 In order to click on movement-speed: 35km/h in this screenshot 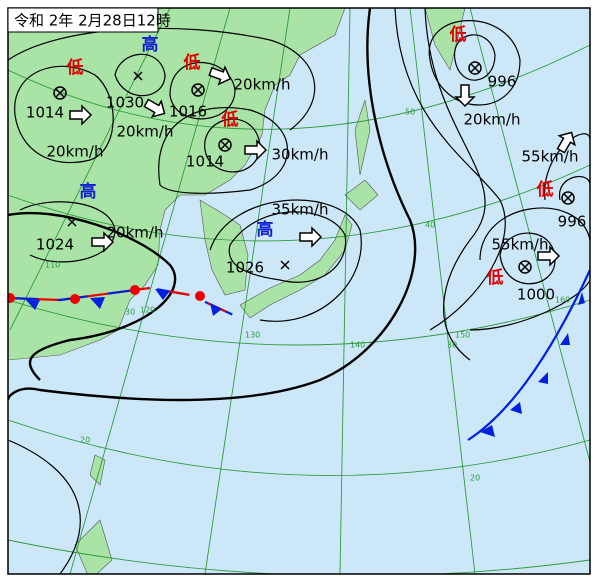, I will do `click(300, 210)`.